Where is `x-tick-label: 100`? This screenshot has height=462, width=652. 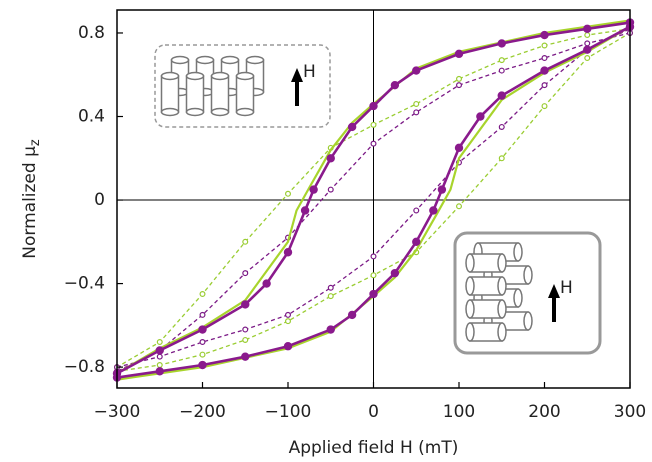 x-tick-label: 100 is located at coordinates (459, 412).